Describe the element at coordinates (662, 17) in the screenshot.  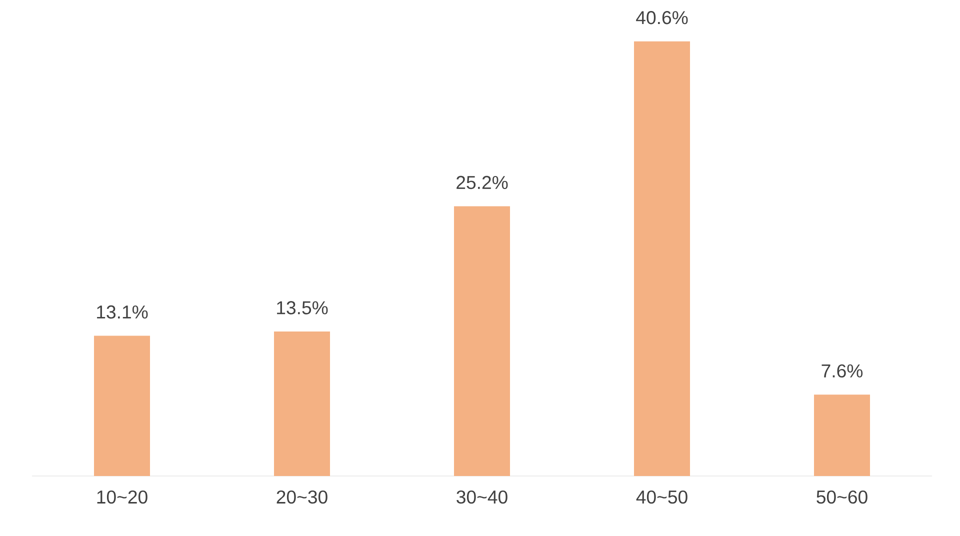
I see `data-label: 40.6%` at that location.